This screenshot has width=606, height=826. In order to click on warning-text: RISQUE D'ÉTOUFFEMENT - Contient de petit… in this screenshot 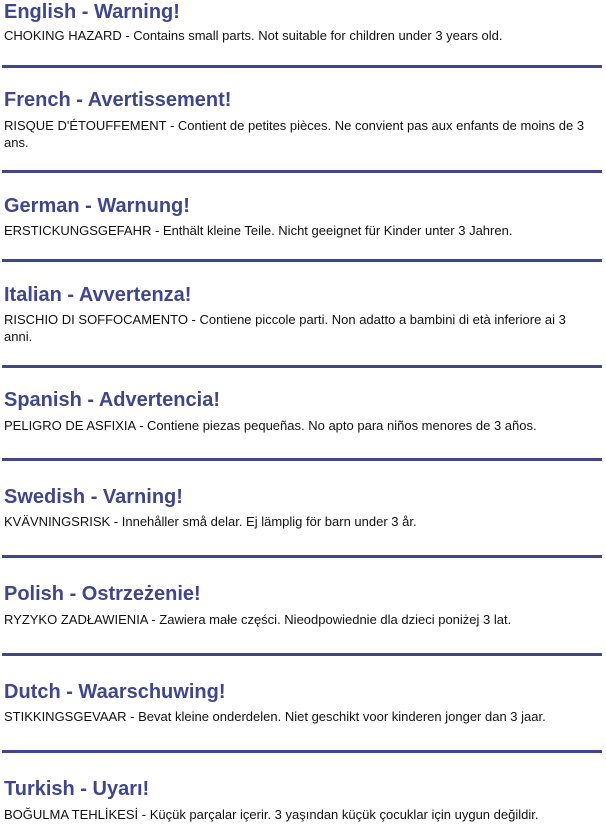, I will do `click(294, 134)`.